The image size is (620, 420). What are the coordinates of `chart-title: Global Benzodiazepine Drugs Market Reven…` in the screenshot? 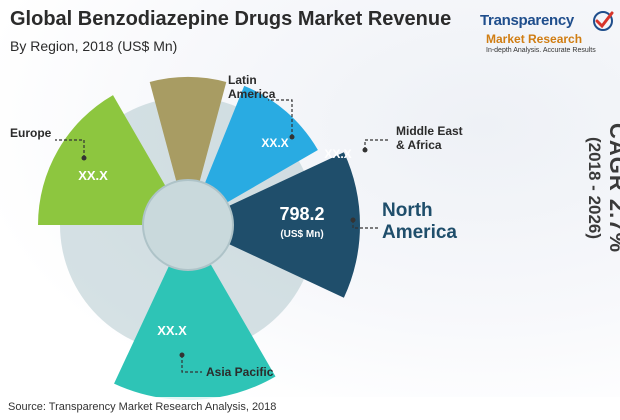 It's located at (231, 19).